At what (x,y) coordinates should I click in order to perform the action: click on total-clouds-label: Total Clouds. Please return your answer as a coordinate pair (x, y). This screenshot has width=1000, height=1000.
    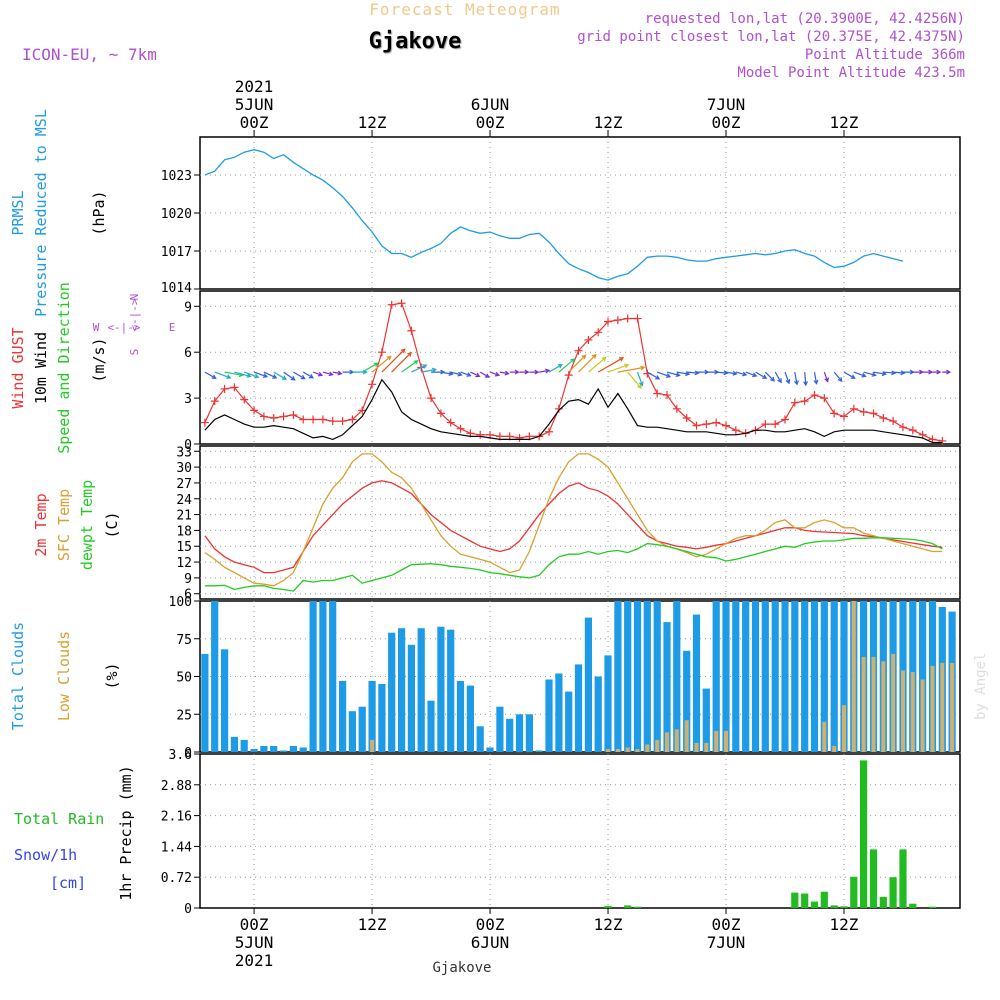
    Looking at the image, I should click on (18, 676).